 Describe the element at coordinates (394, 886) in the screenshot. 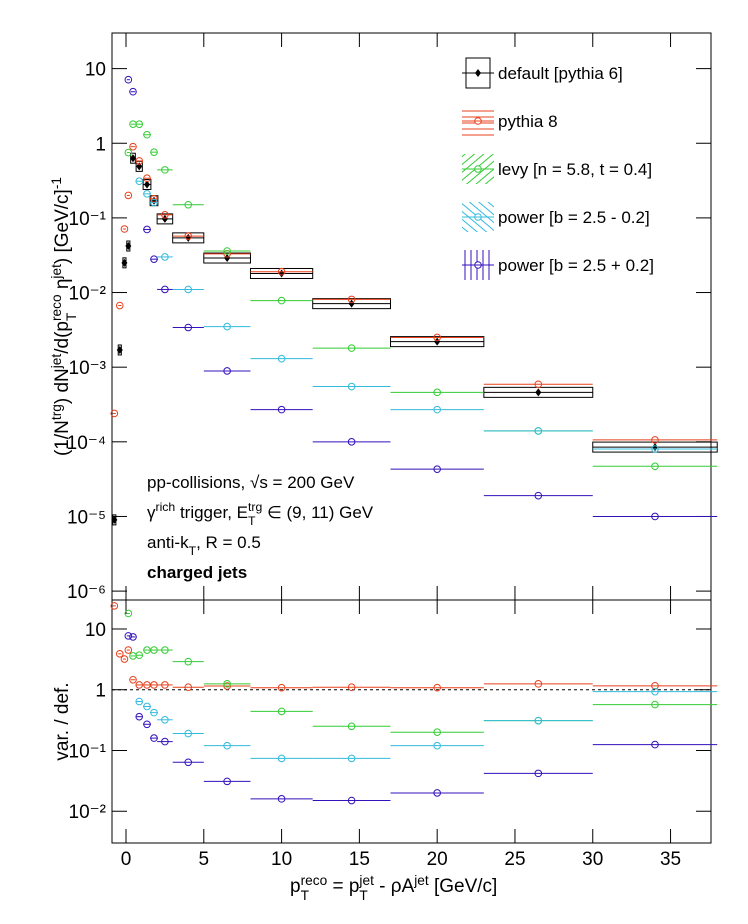

I see `label-part: - ρA` at that location.